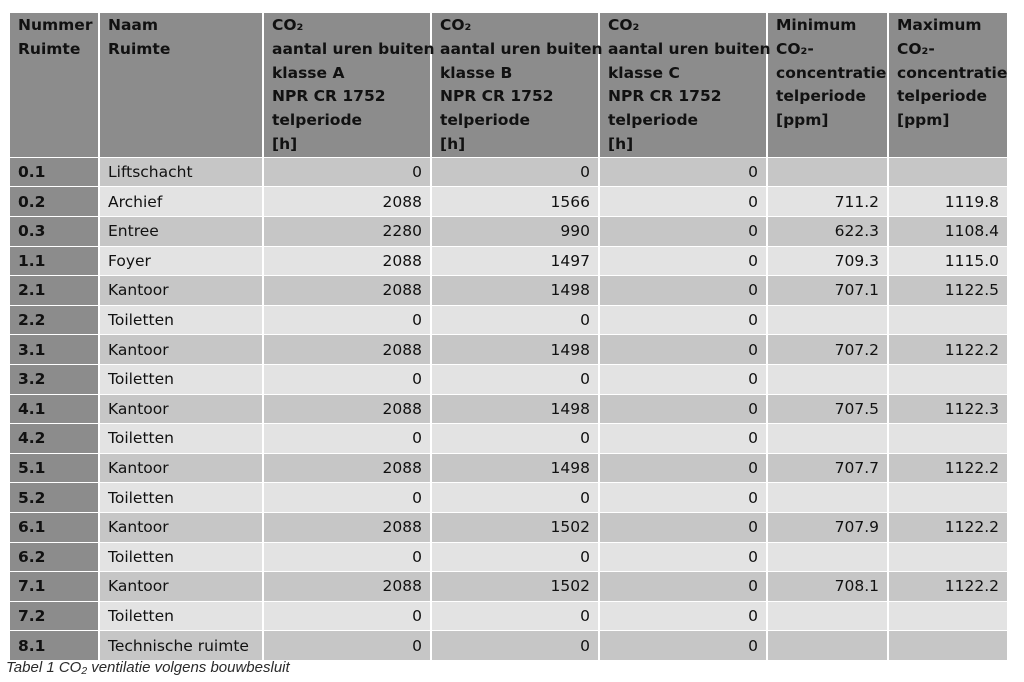 This screenshot has height=682, width=1024. I want to click on cell-min-concentration: 707.7, so click(827, 468).